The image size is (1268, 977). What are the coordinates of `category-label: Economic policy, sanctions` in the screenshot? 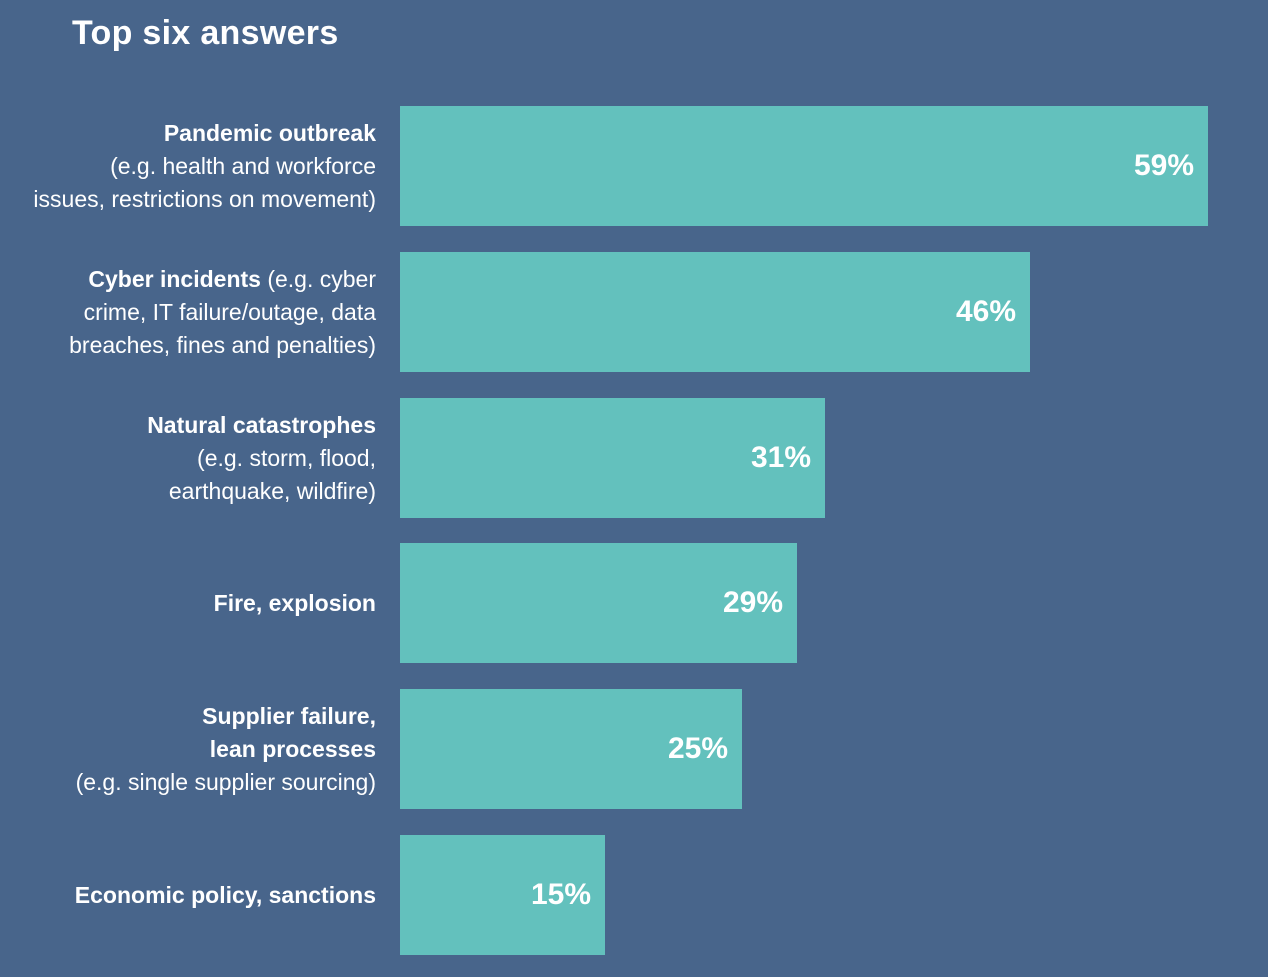 It's located at (196, 895).